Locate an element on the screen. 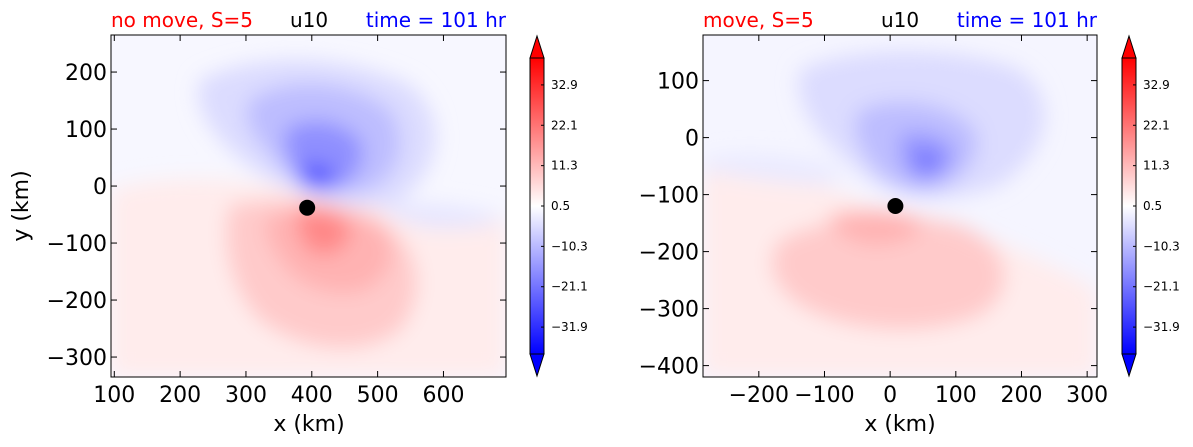 This screenshot has height=447, width=1193. x-tick-label: 0 is located at coordinates (890, 395).